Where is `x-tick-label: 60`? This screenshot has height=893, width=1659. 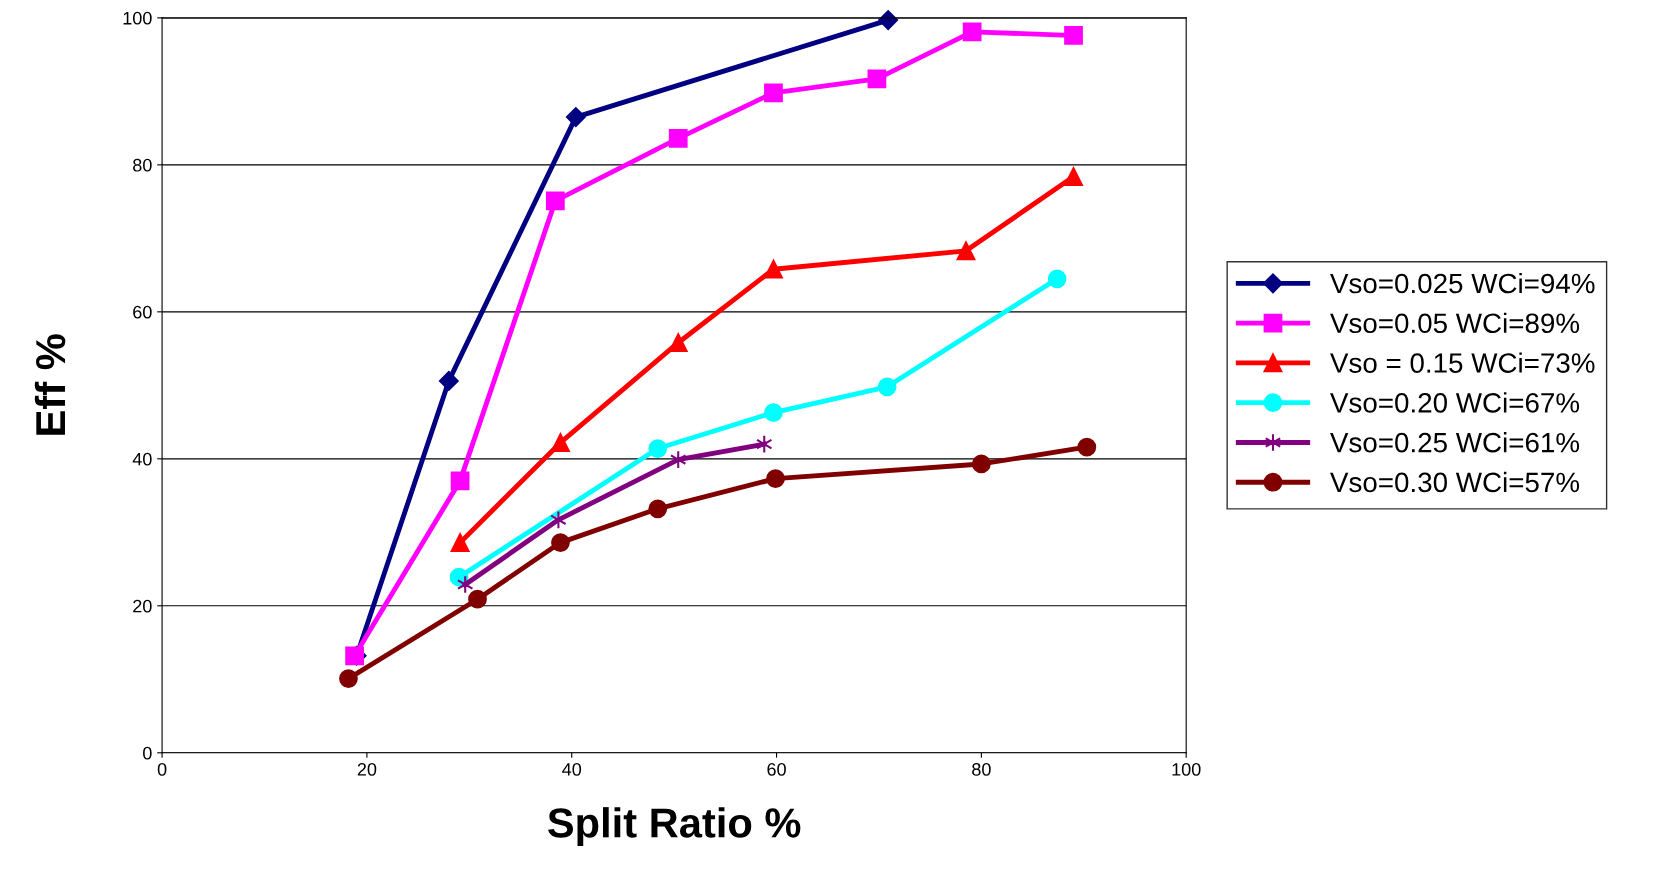
x-tick-label: 60 is located at coordinates (776, 769).